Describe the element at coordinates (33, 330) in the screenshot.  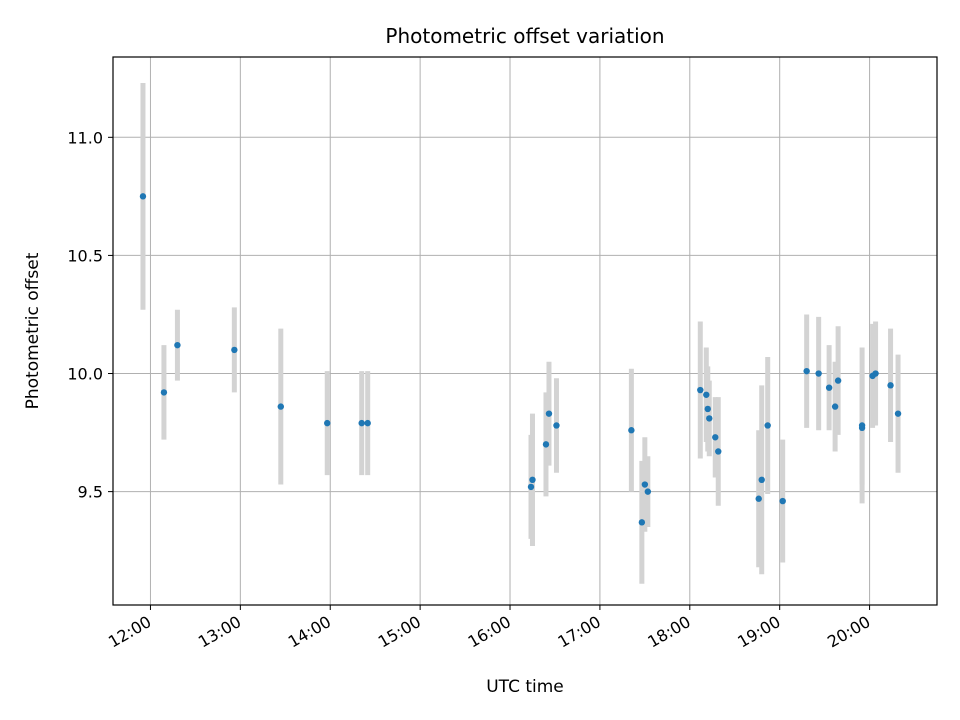
I see `y-axis-label: Photometric offset` at that location.